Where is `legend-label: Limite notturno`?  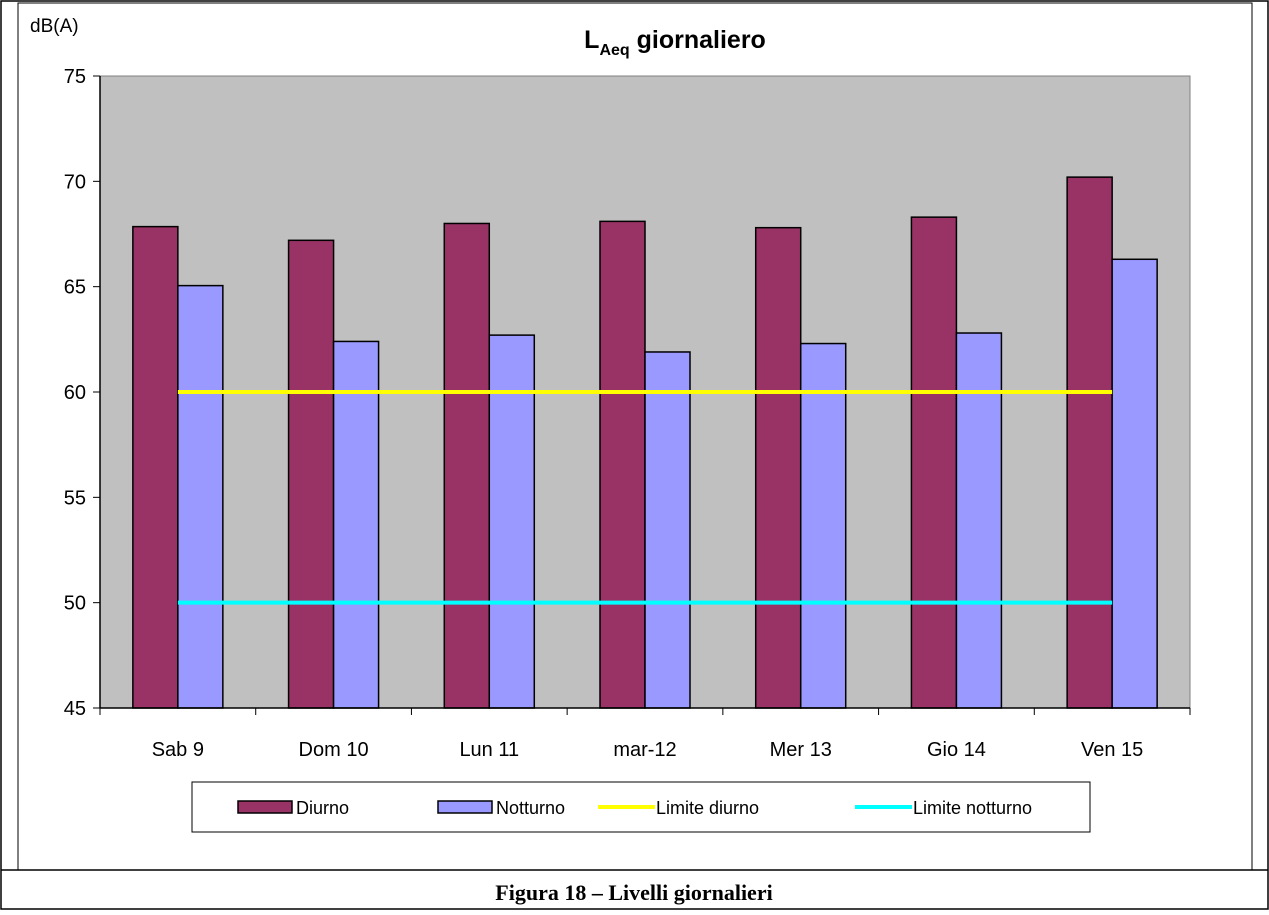 legend-label: Limite notturno is located at coordinates (972, 808).